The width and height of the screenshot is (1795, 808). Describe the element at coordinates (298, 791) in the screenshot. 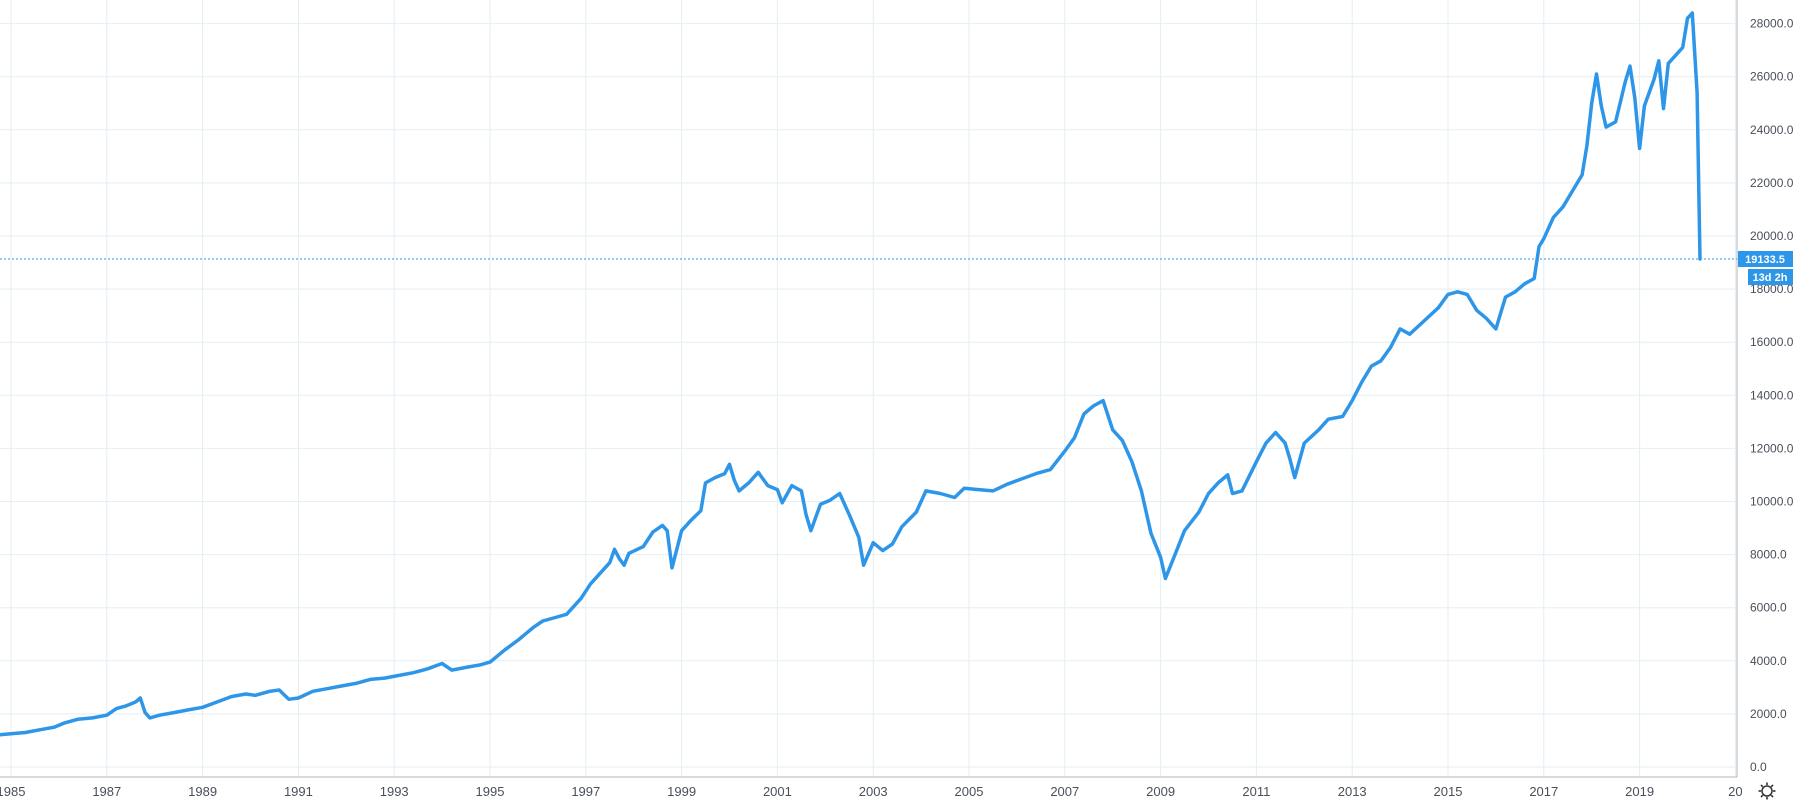

I see `x-tick-label: 1991` at that location.